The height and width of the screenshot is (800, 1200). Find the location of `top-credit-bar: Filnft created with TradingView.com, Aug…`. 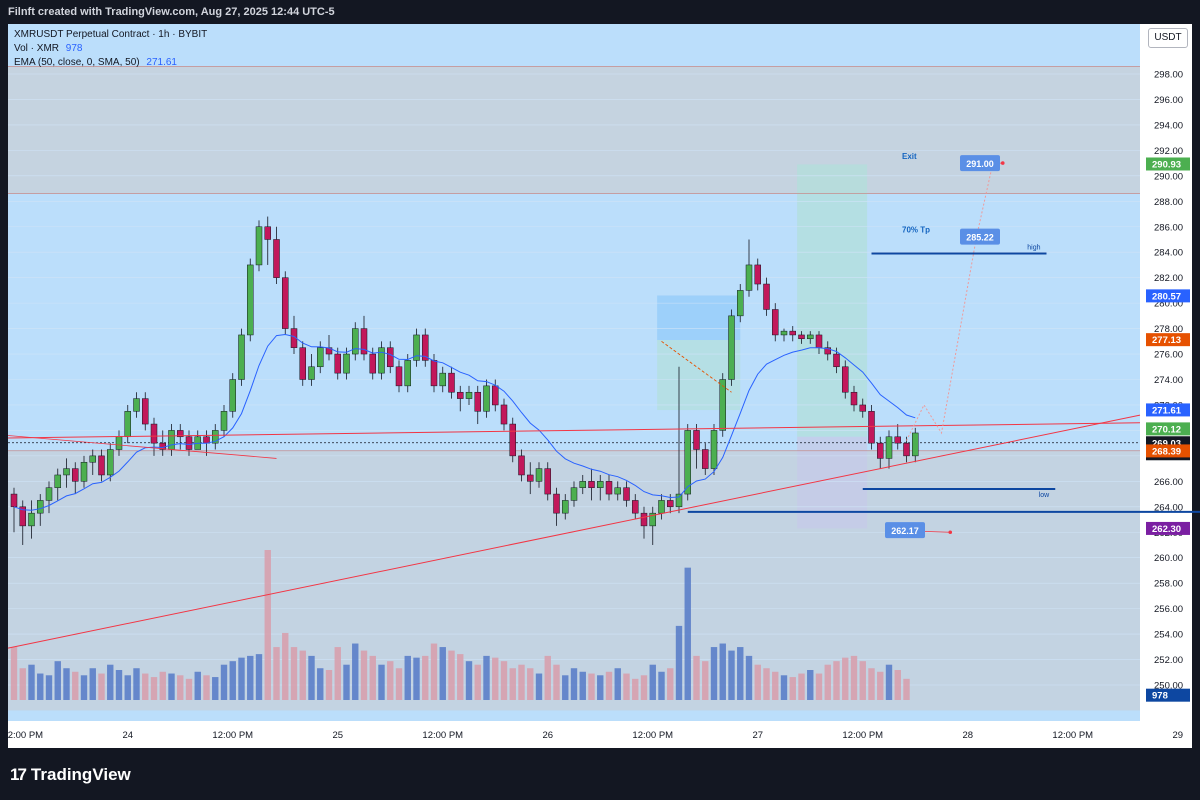

top-credit-bar: Filnft created with TradingView.com, Aug… is located at coordinates (600, 12).